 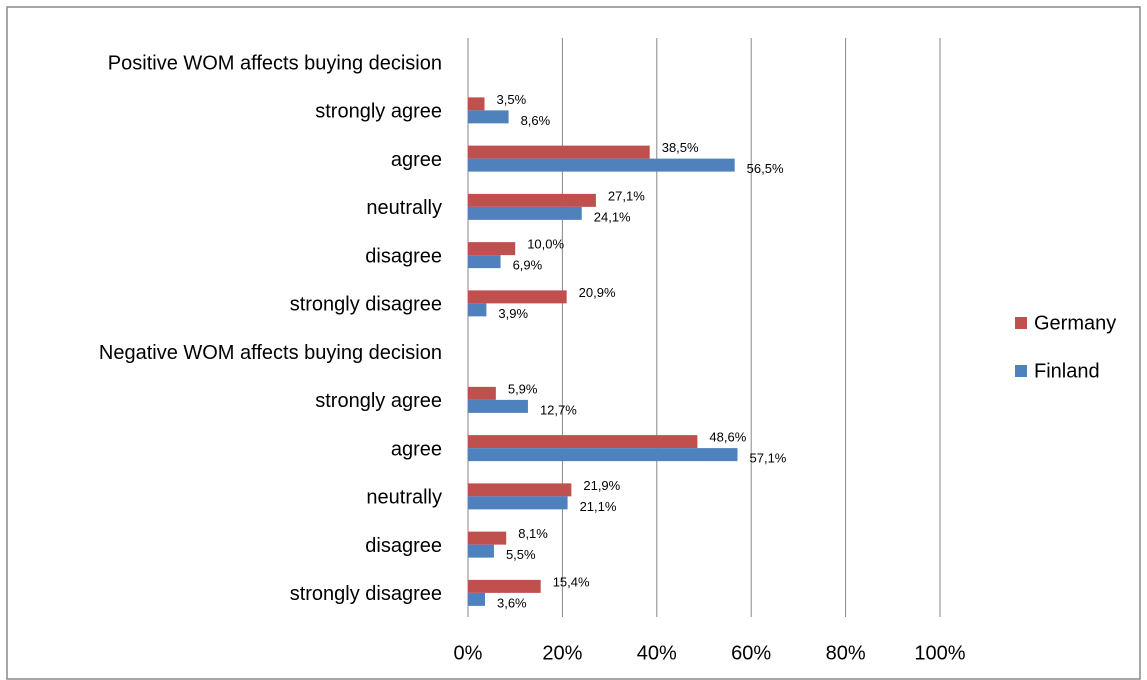 I want to click on legend-label: Finland, so click(x=1067, y=371).